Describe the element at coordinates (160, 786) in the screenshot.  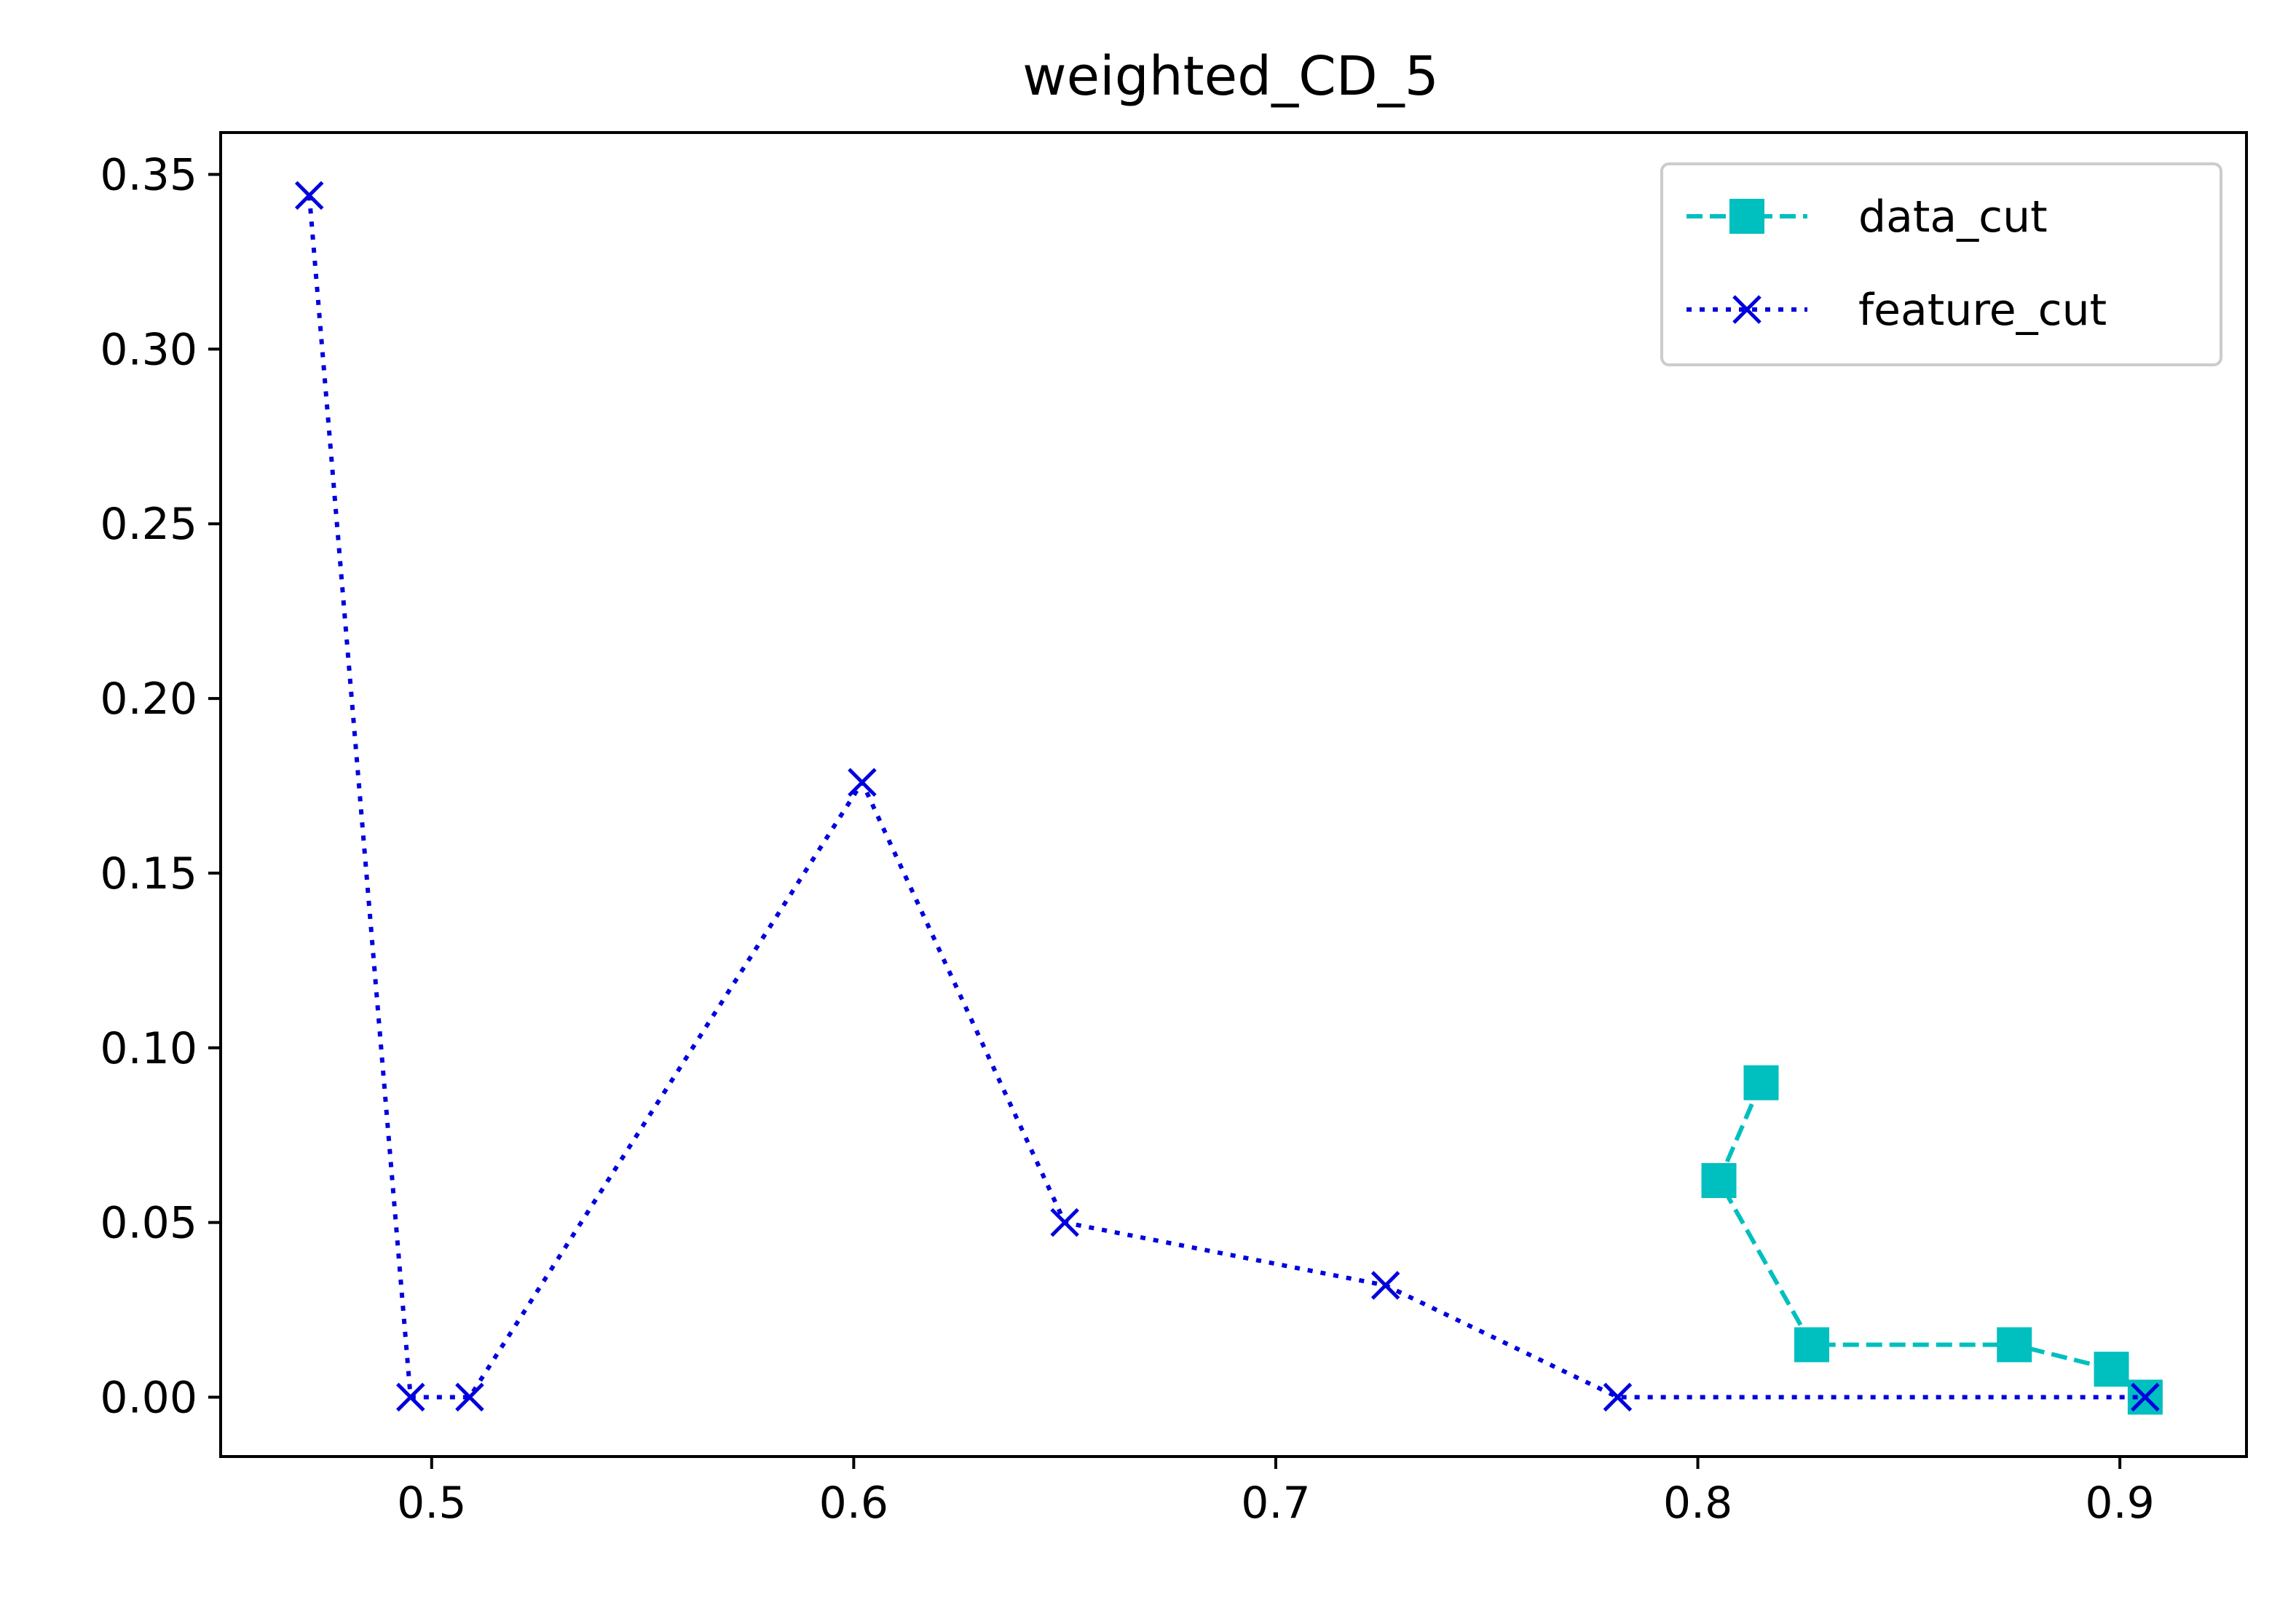
I see `y-axis: 0.00 0.05 0.10 0.15 0.20 0.25 0.30 0.35` at that location.